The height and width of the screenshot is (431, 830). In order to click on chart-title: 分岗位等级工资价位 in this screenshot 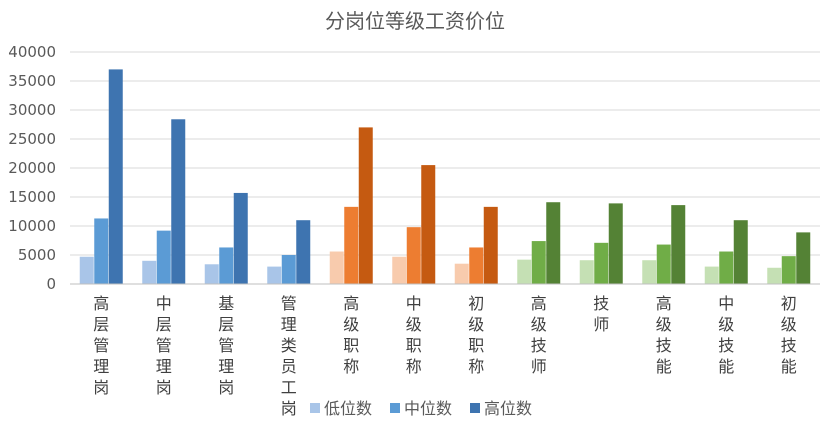, I will do `click(415, 21)`.